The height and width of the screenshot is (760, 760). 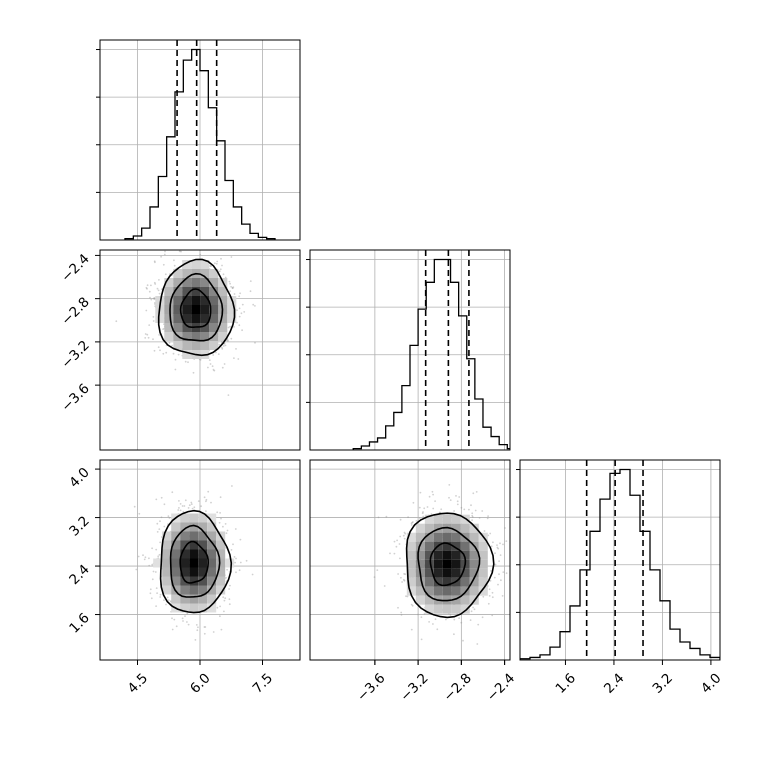 I want to click on histogram-step-p1, so click(x=200, y=144).